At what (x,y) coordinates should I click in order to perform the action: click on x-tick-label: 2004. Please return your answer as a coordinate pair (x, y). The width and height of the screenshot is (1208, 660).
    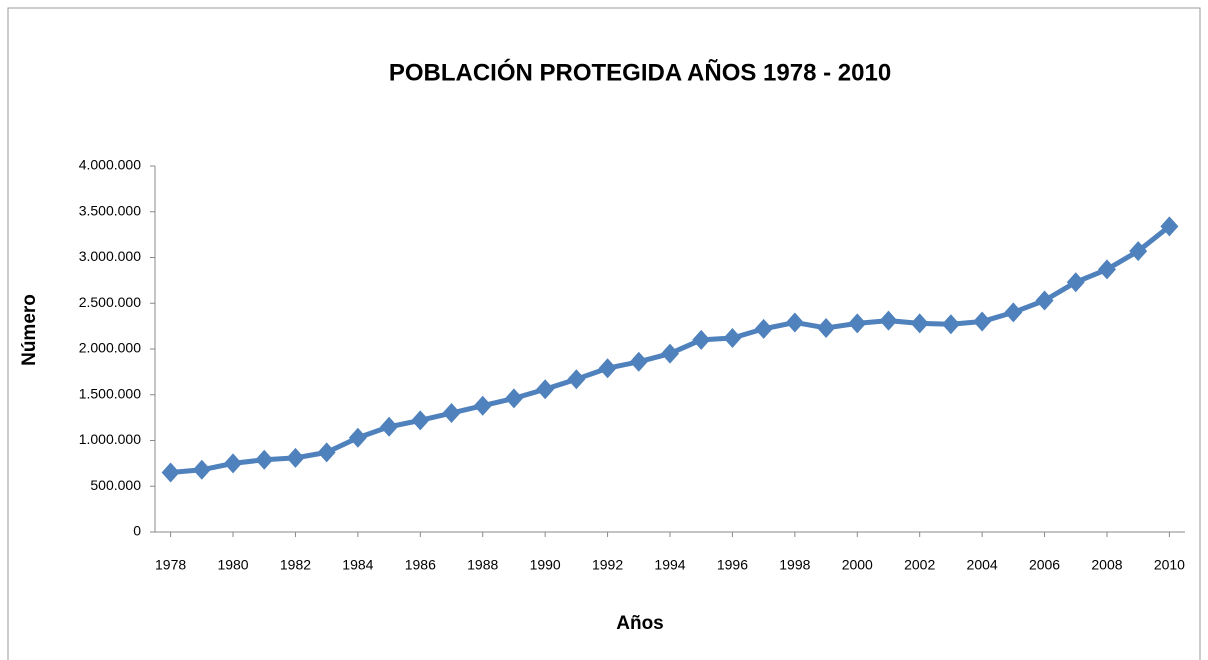
    Looking at the image, I should click on (982, 565).